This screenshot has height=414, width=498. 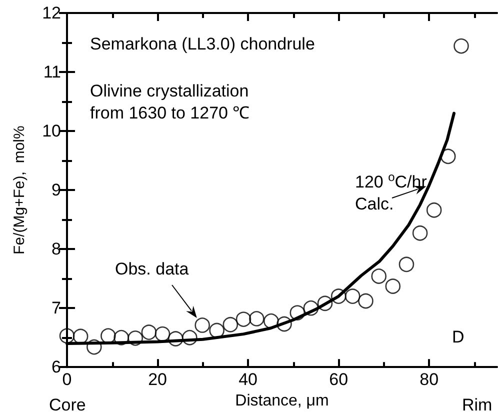 What do you see at coordinates (282, 401) in the screenshot?
I see `x-axis-title: Distance, μm` at bounding box center [282, 401].